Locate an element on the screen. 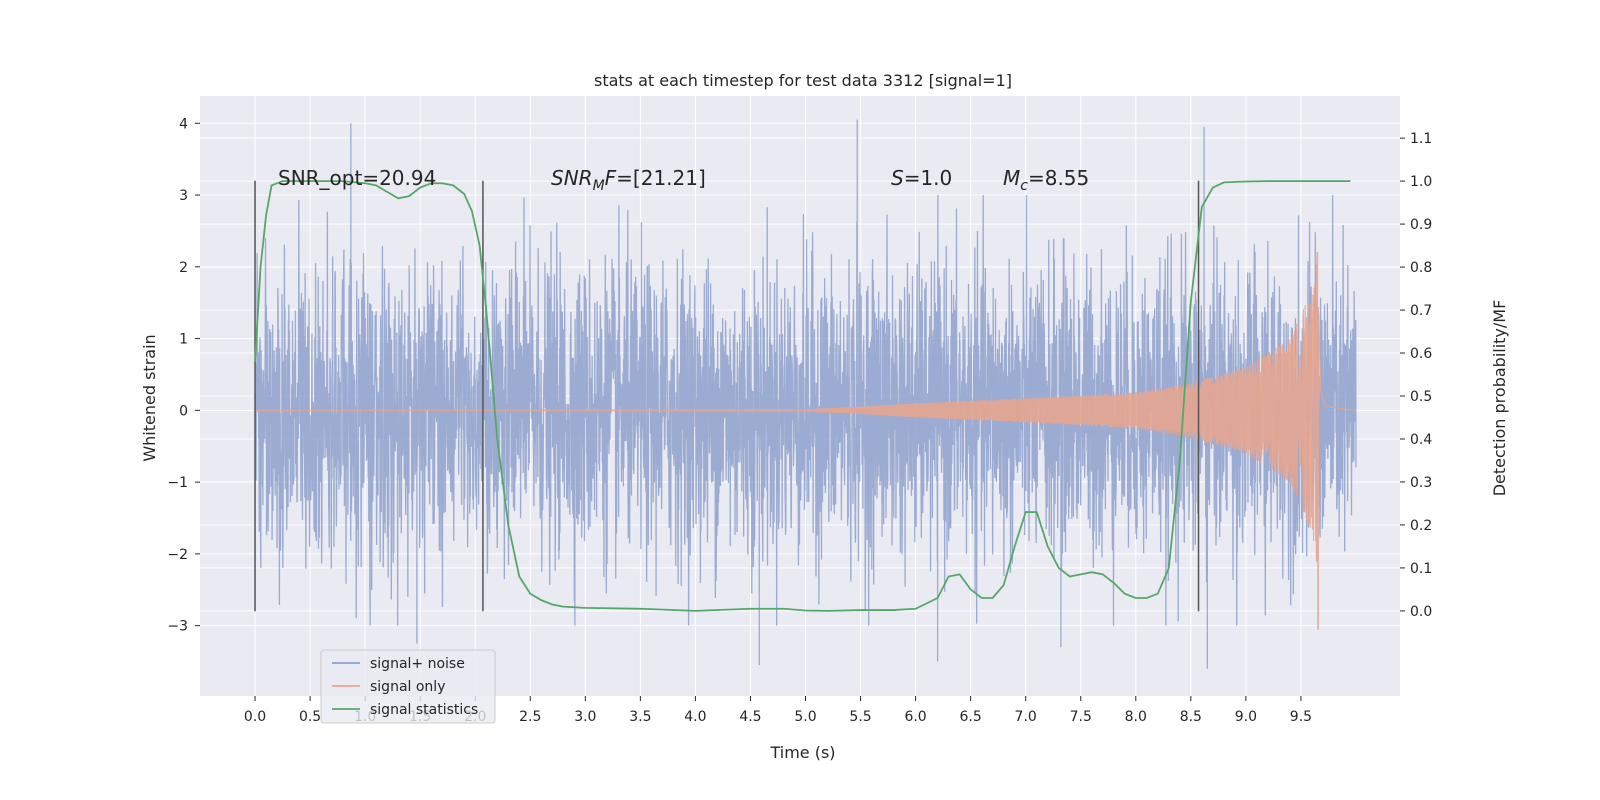 This screenshot has width=1600, height=800. y-left-tick-label: 0 is located at coordinates (183, 411).